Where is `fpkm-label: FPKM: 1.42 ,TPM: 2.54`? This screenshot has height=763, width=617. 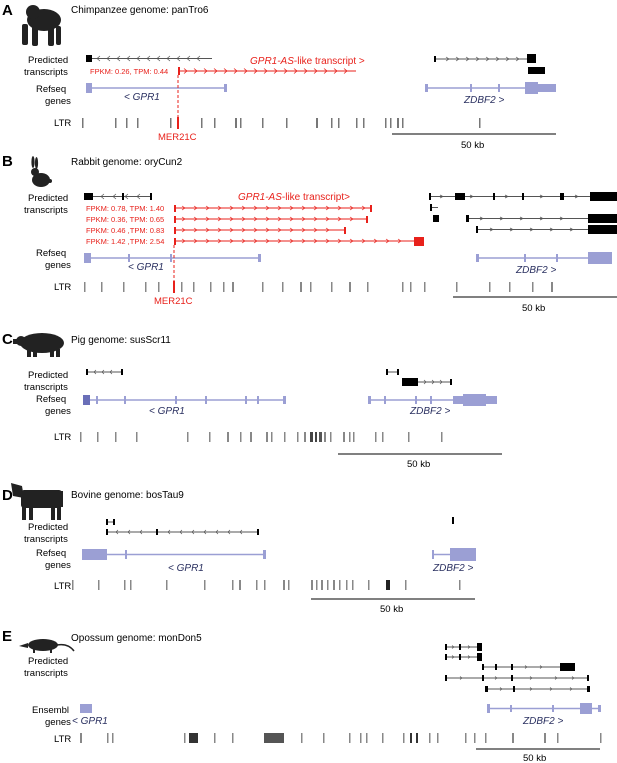 fpkm-label: FPKM: 1.42 ,TPM: 2.54 is located at coordinates (125, 241).